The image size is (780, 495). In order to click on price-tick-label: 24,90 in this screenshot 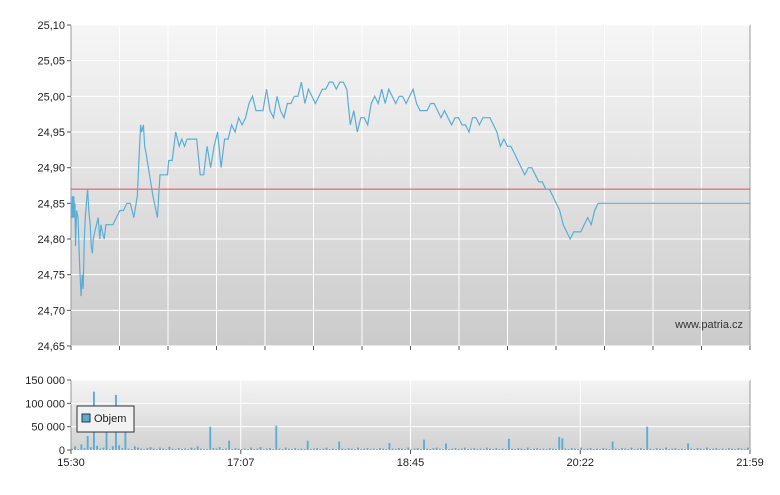, I will do `click(51, 169)`.